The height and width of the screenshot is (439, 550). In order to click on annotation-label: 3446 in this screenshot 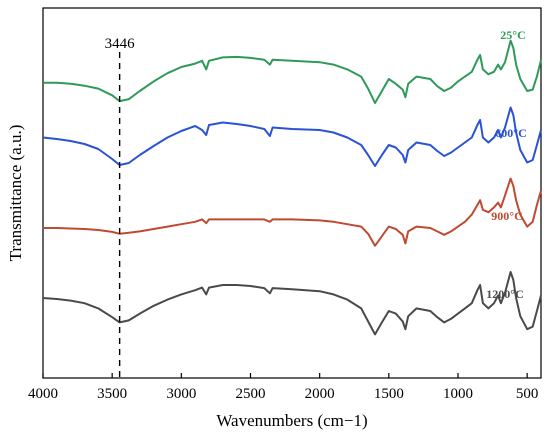, I will do `click(120, 44)`.